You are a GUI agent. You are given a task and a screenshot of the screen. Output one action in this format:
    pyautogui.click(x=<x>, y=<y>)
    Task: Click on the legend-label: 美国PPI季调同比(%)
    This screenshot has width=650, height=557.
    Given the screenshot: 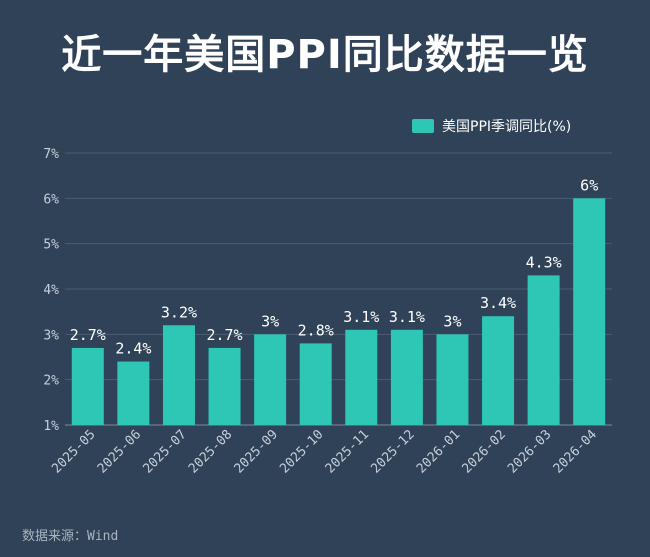 What is the action you would take?
    pyautogui.click(x=507, y=127)
    